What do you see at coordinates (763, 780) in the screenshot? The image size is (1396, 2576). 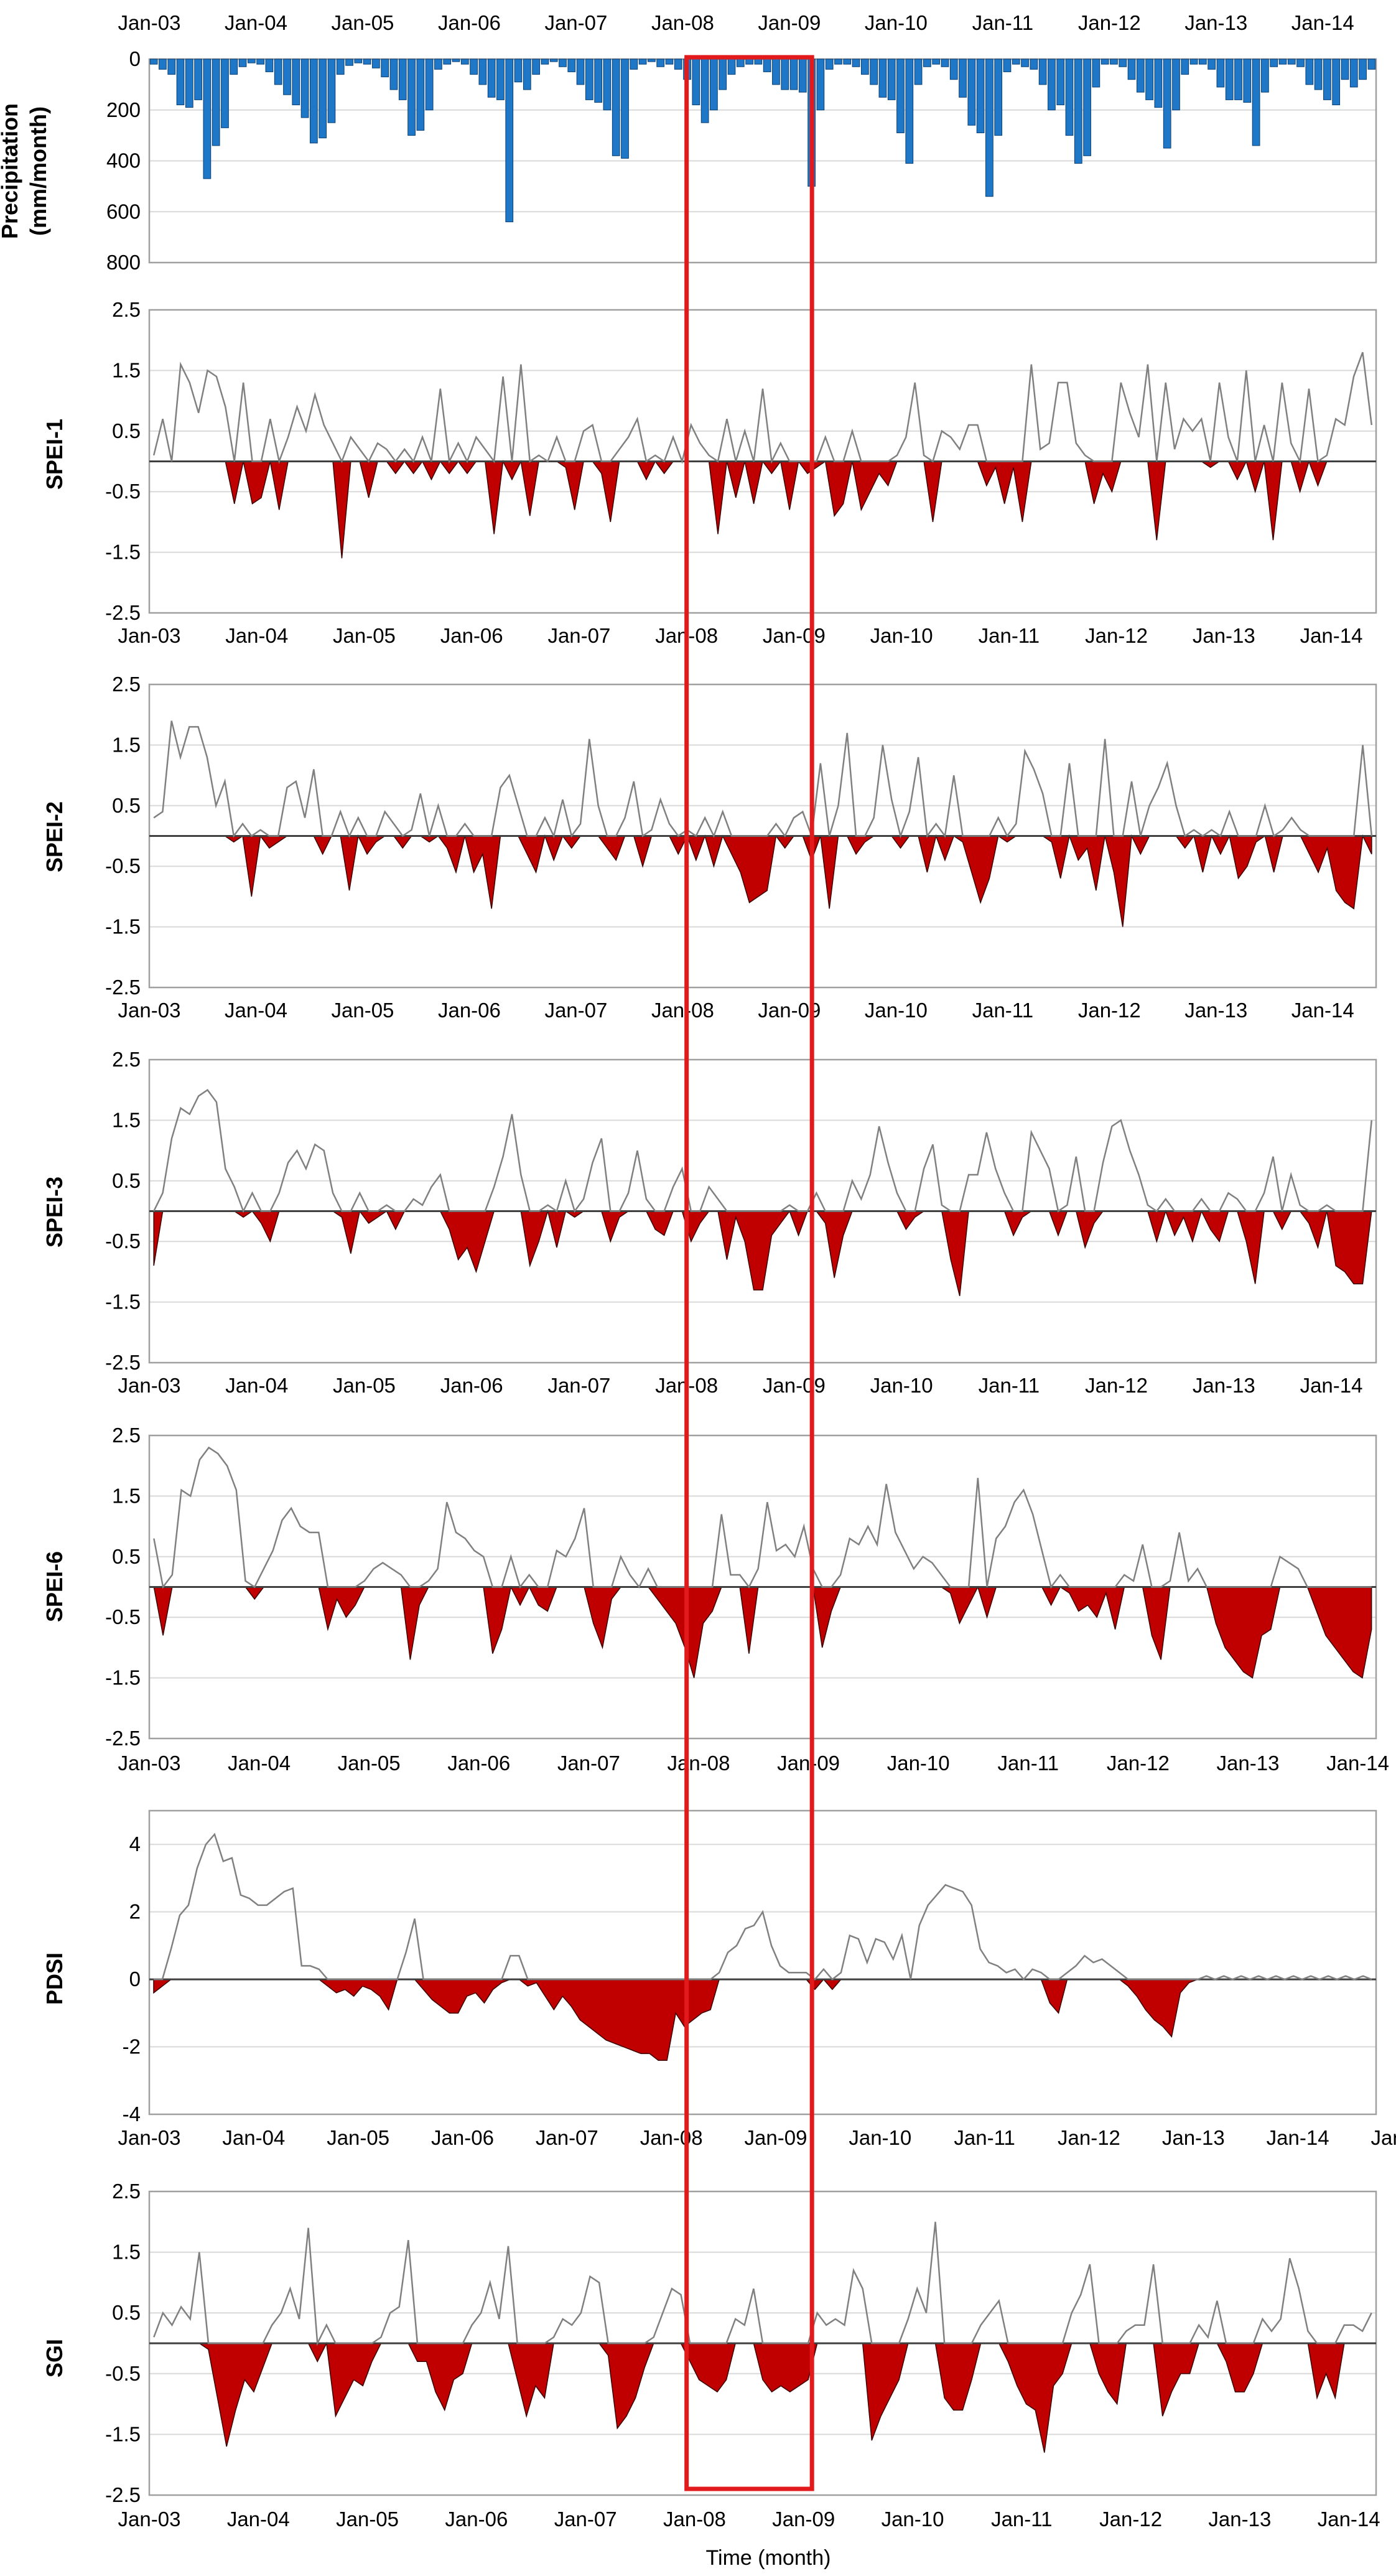 I see `index-line-spei2` at bounding box center [763, 780].